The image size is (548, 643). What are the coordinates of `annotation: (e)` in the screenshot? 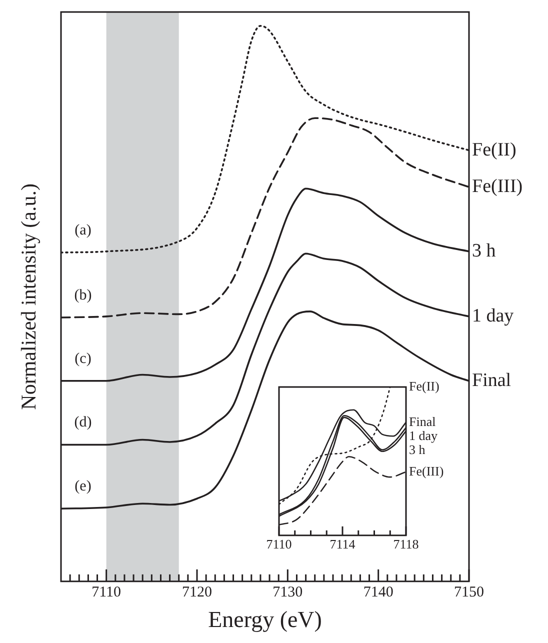 It's located at (83, 486).